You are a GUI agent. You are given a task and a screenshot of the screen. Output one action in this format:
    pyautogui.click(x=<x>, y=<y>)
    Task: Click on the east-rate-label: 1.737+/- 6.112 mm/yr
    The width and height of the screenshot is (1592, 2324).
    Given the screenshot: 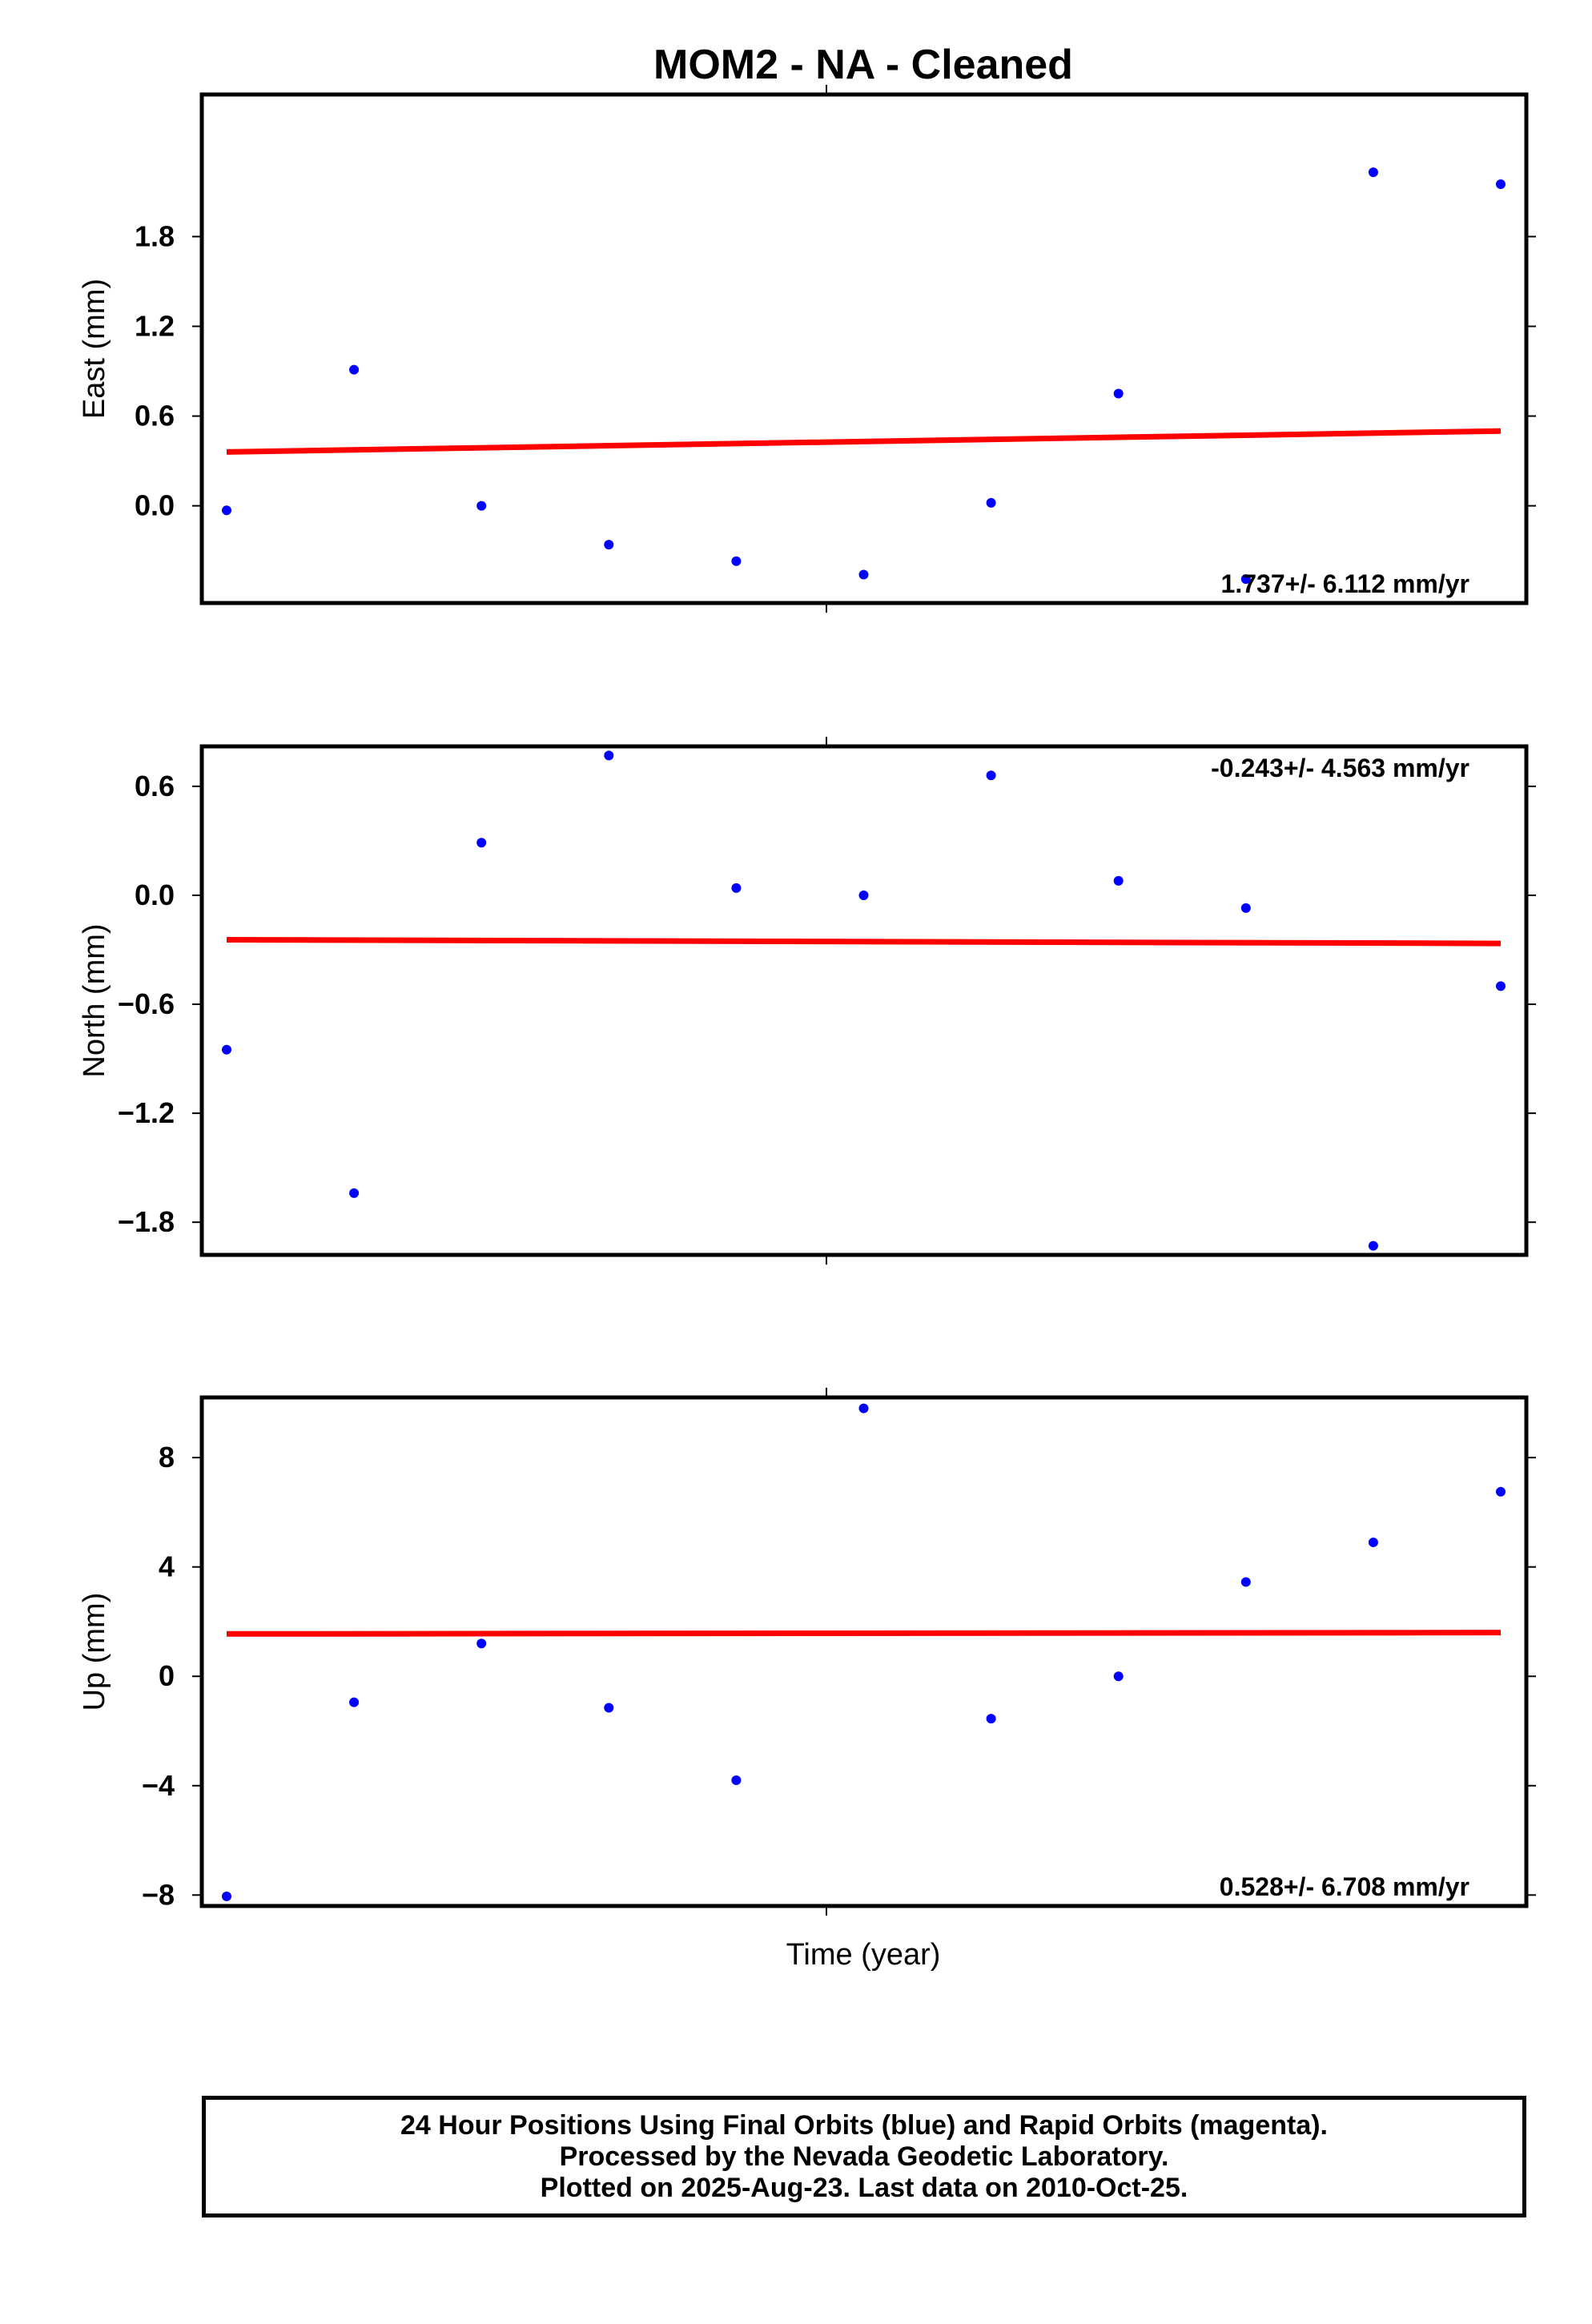 What is the action you would take?
    pyautogui.click(x=1345, y=583)
    